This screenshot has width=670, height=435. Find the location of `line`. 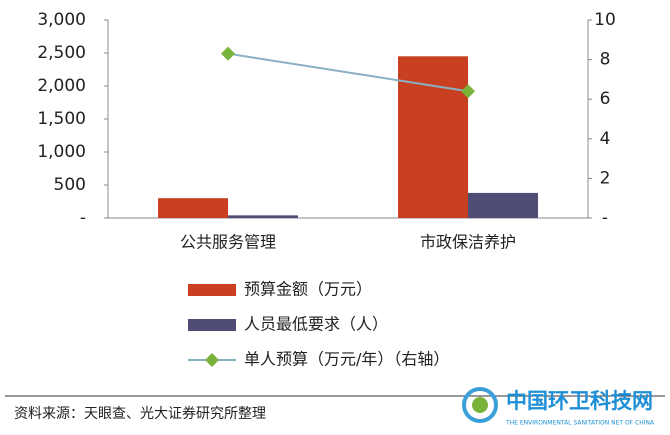

line is located at coordinates (348, 72).